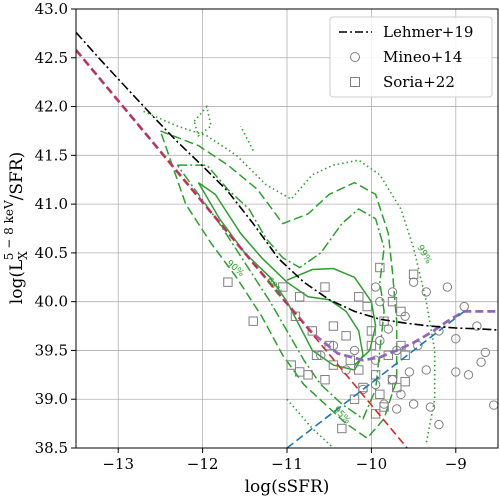 The height and width of the screenshot is (500, 500). I want to click on y-tick-label: 39.5, so click(51, 350).